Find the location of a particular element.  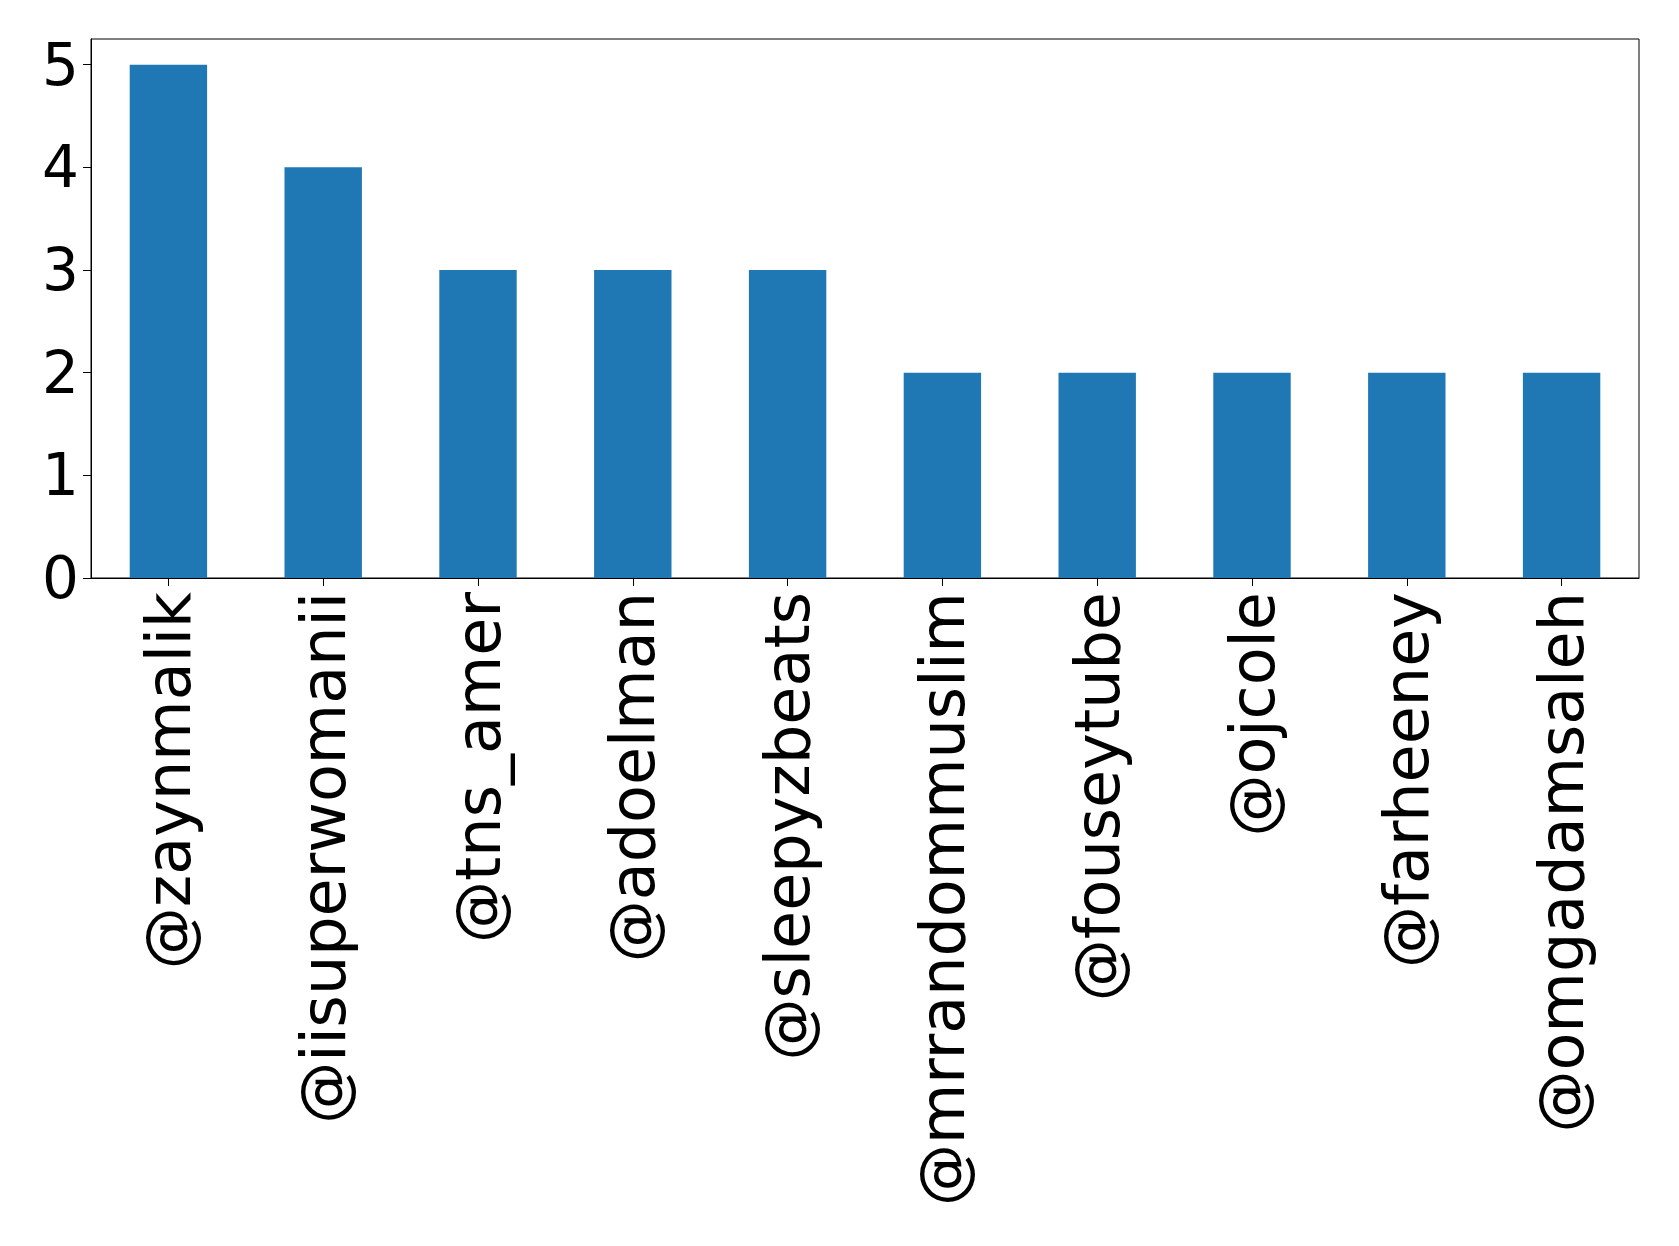

y-tick-label: 0 is located at coordinates (60, 578).